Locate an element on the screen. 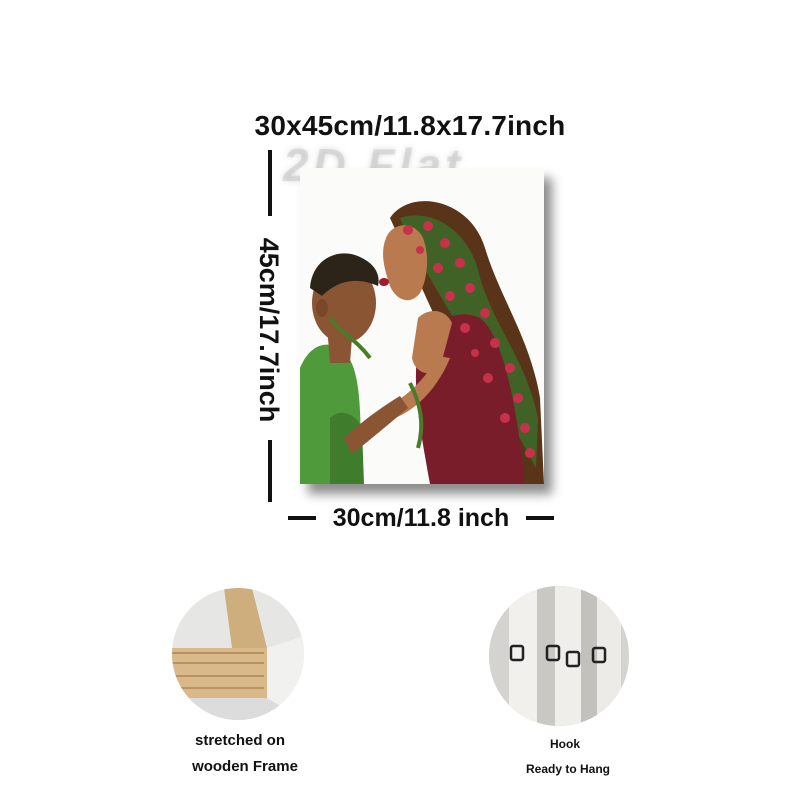  height-label: 45cm/17.7inch is located at coordinates (269, 330).